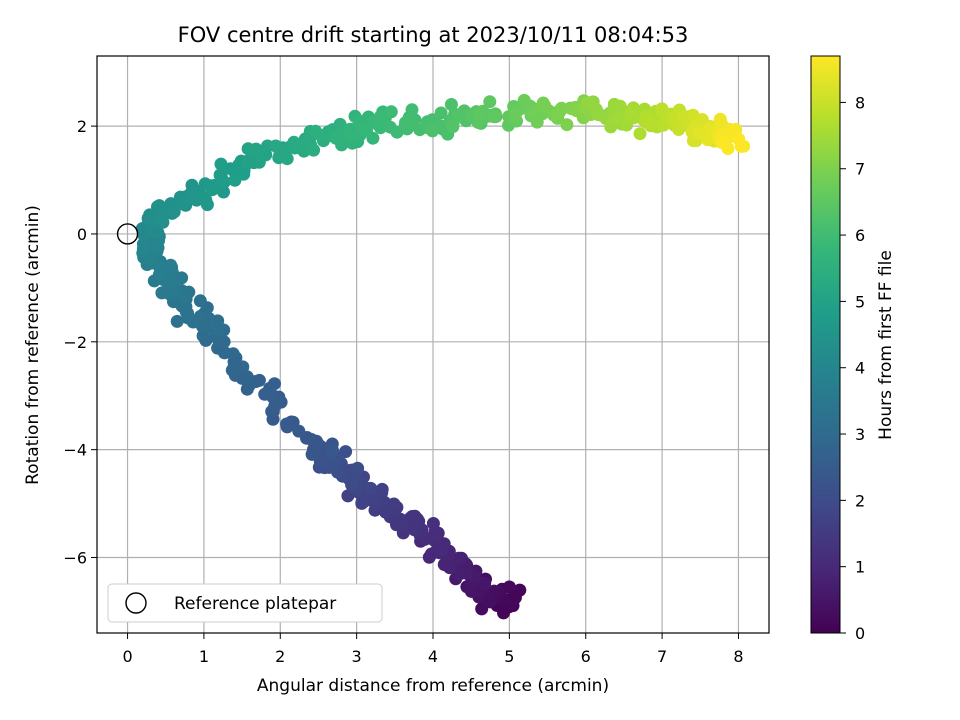  Describe the element at coordinates (433, 686) in the screenshot. I see `x-axis-label: Angular distance from reference (arcmin)` at that location.